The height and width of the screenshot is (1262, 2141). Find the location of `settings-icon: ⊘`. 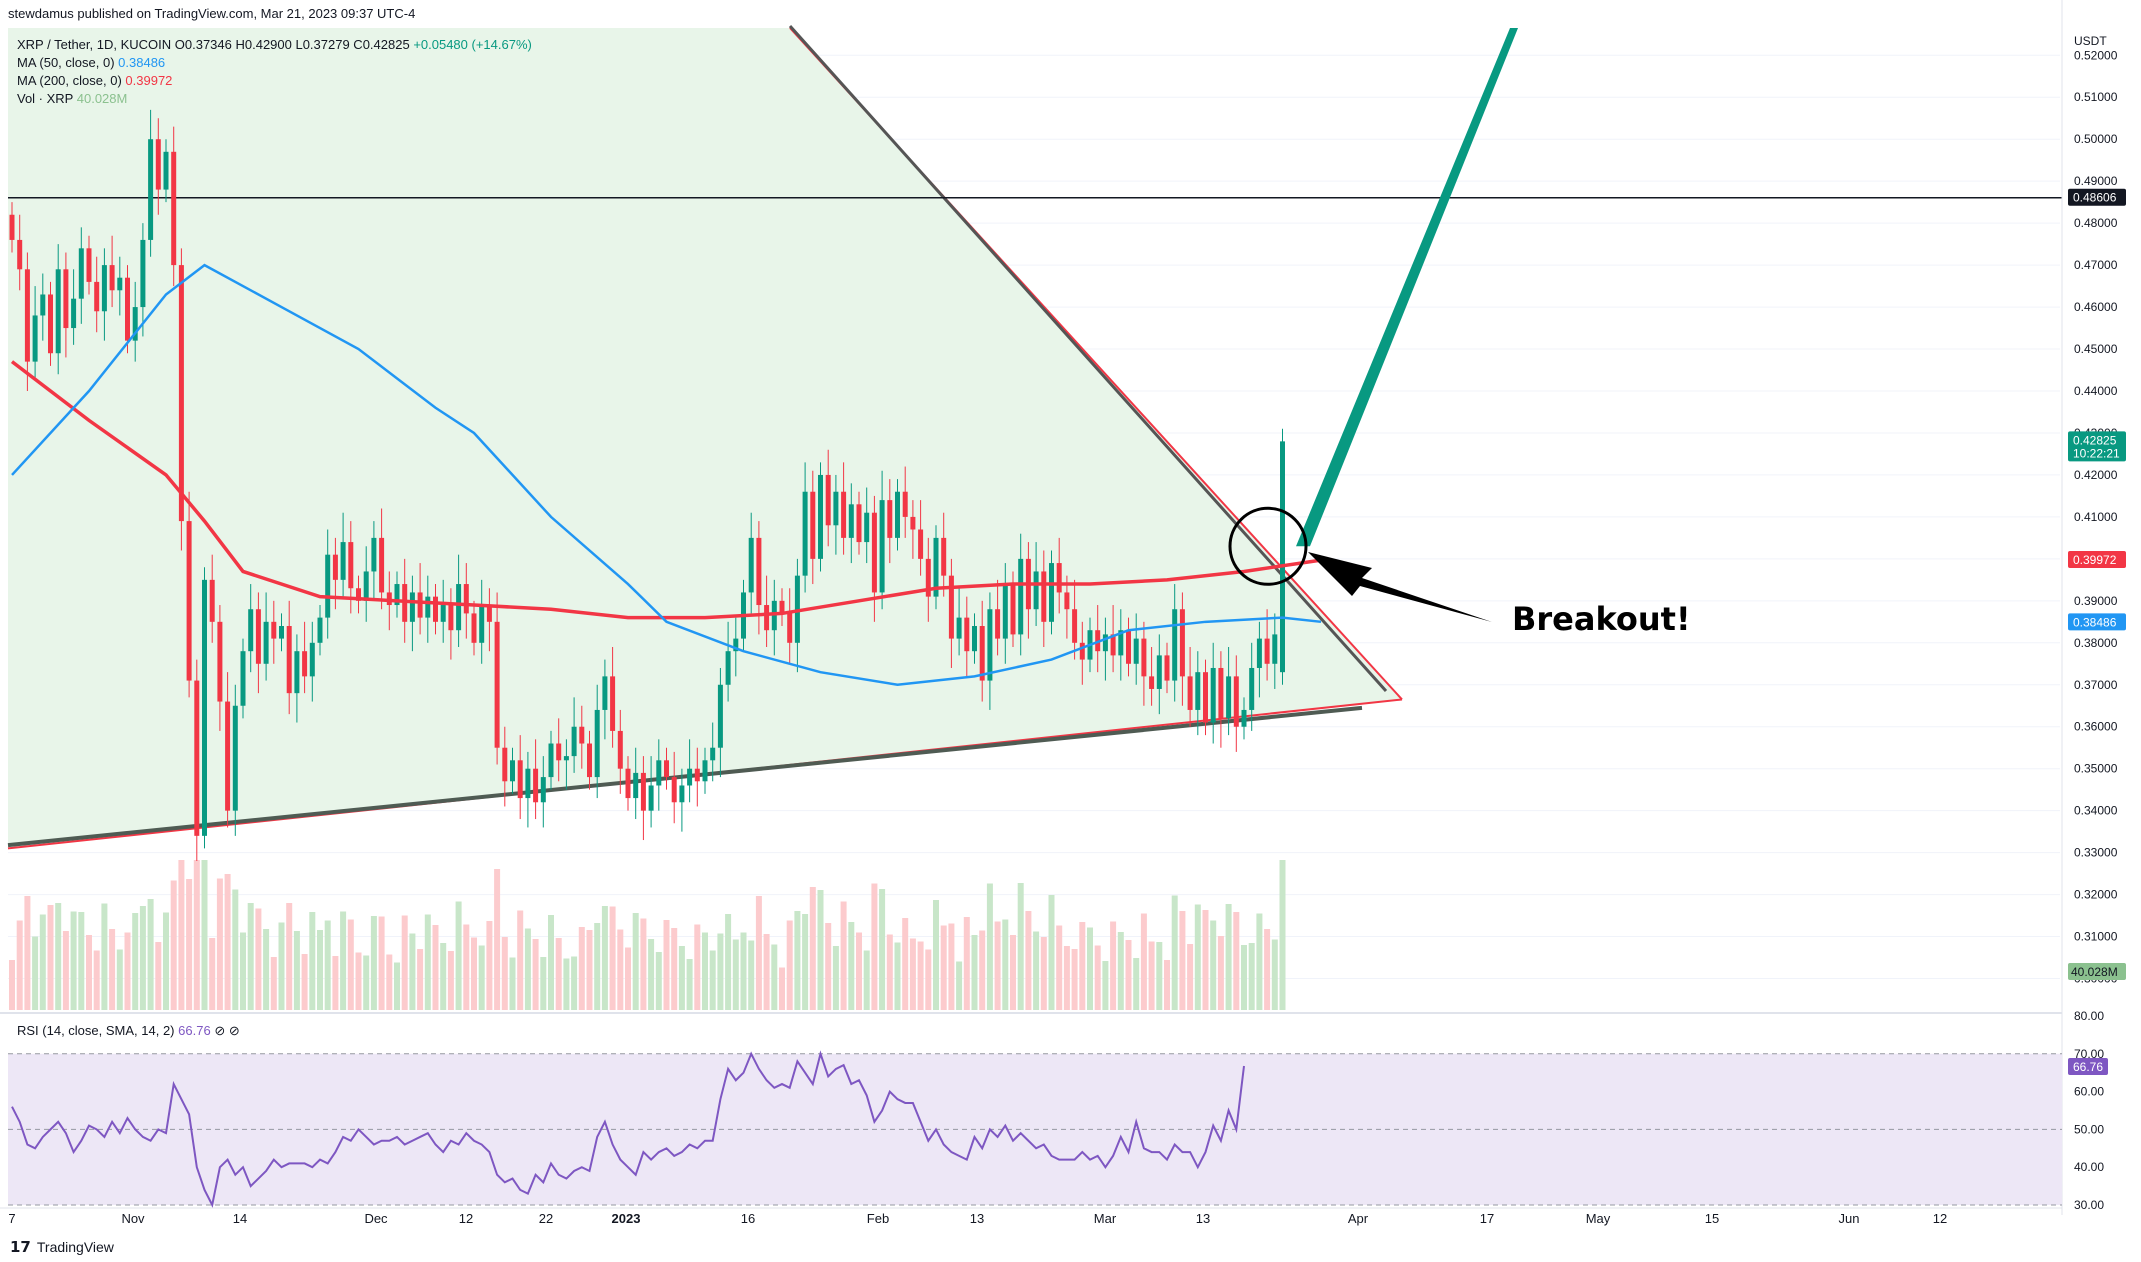

settings-icon: ⊘ is located at coordinates (234, 1030).